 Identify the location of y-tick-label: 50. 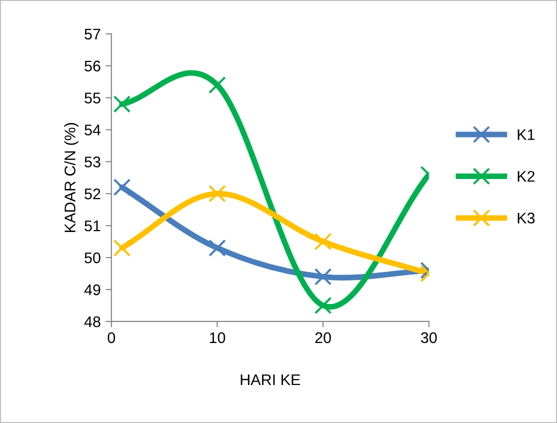
(92, 258).